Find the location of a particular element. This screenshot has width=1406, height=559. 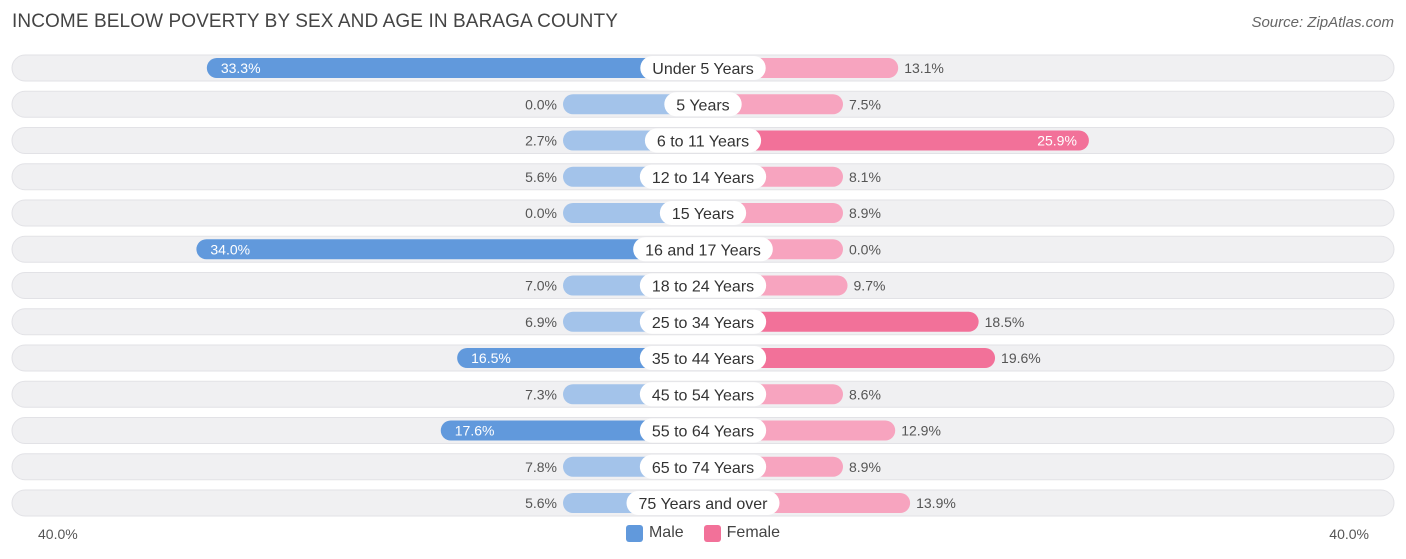

male-value-label: 33.3% is located at coordinates (241, 68).